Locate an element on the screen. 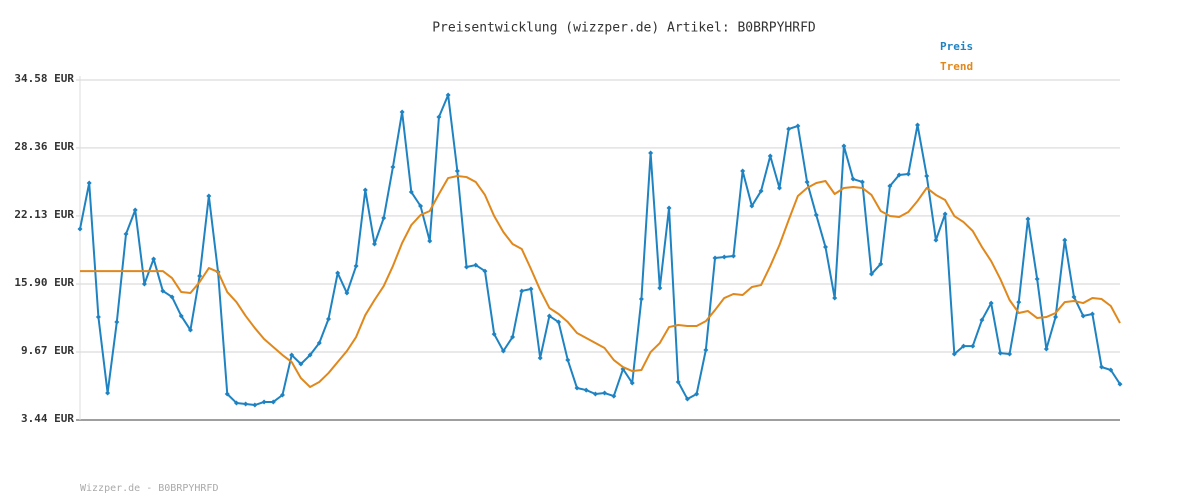 Image resolution: width=1200 pixels, height=500 pixels. legend-label: Trend is located at coordinates (956, 66).